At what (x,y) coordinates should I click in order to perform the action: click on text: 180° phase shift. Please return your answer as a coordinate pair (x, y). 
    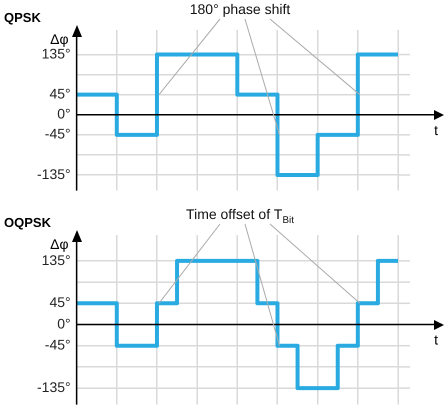
    Looking at the image, I should click on (240, 9).